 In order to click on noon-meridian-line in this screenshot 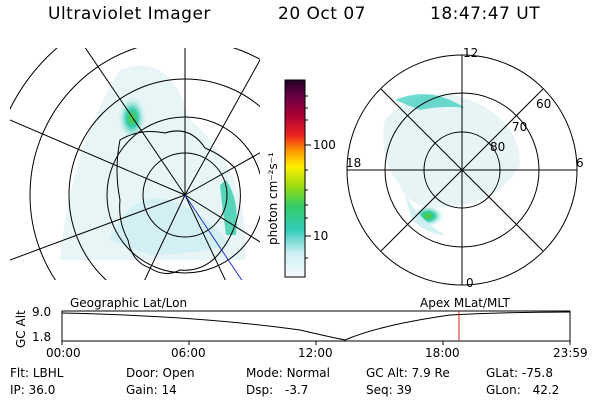, I will do `click(213, 237)`.